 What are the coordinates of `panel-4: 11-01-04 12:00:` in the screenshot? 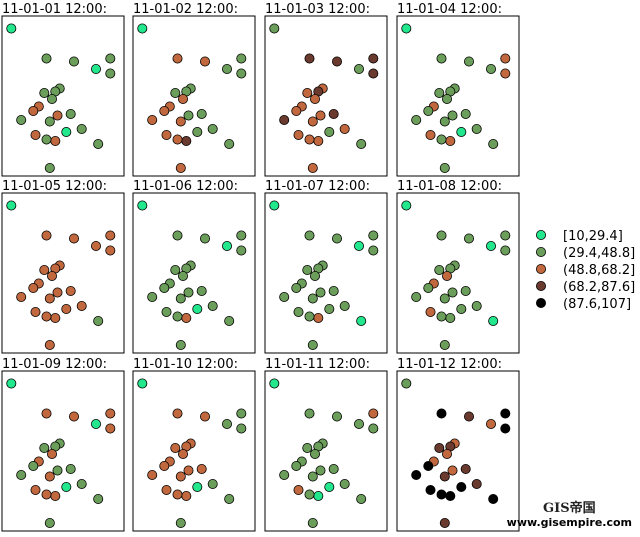 It's located at (458, 89).